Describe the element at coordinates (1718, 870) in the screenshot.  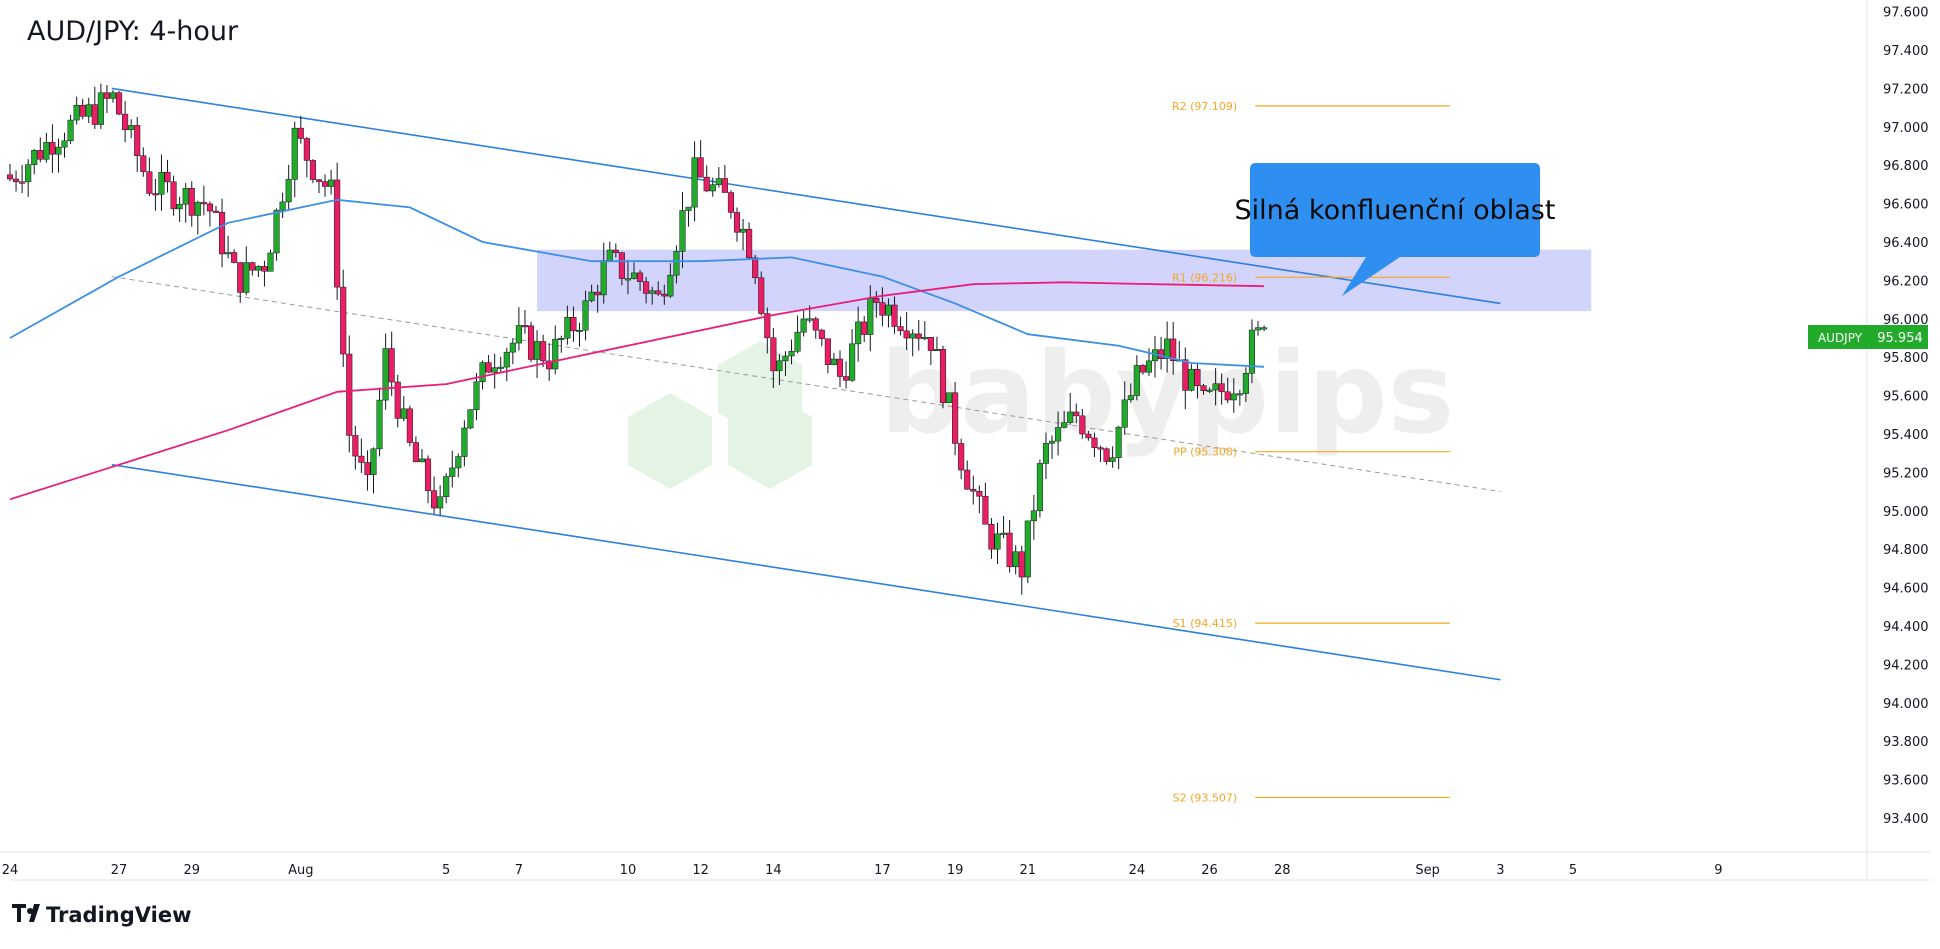
I see `x-tick-label: 9` at that location.